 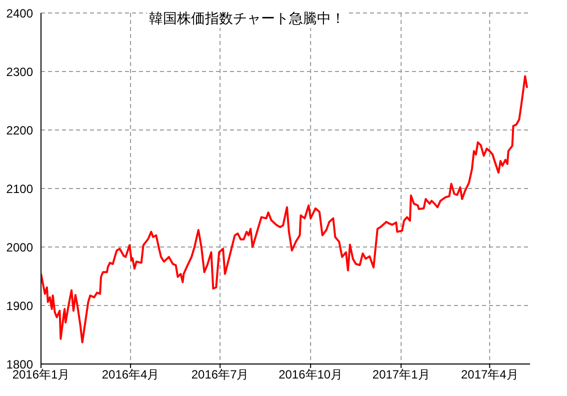 I want to click on y-tick-label: 2400, so click(x=20, y=13).